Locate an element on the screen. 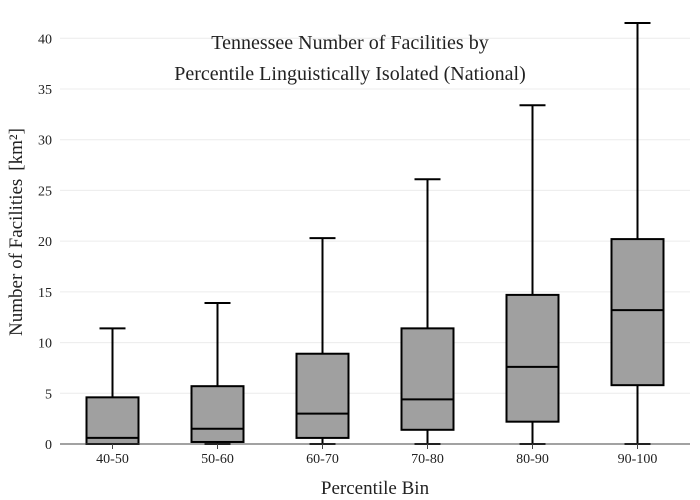  y-tick-label: 15 is located at coordinates (45, 293).